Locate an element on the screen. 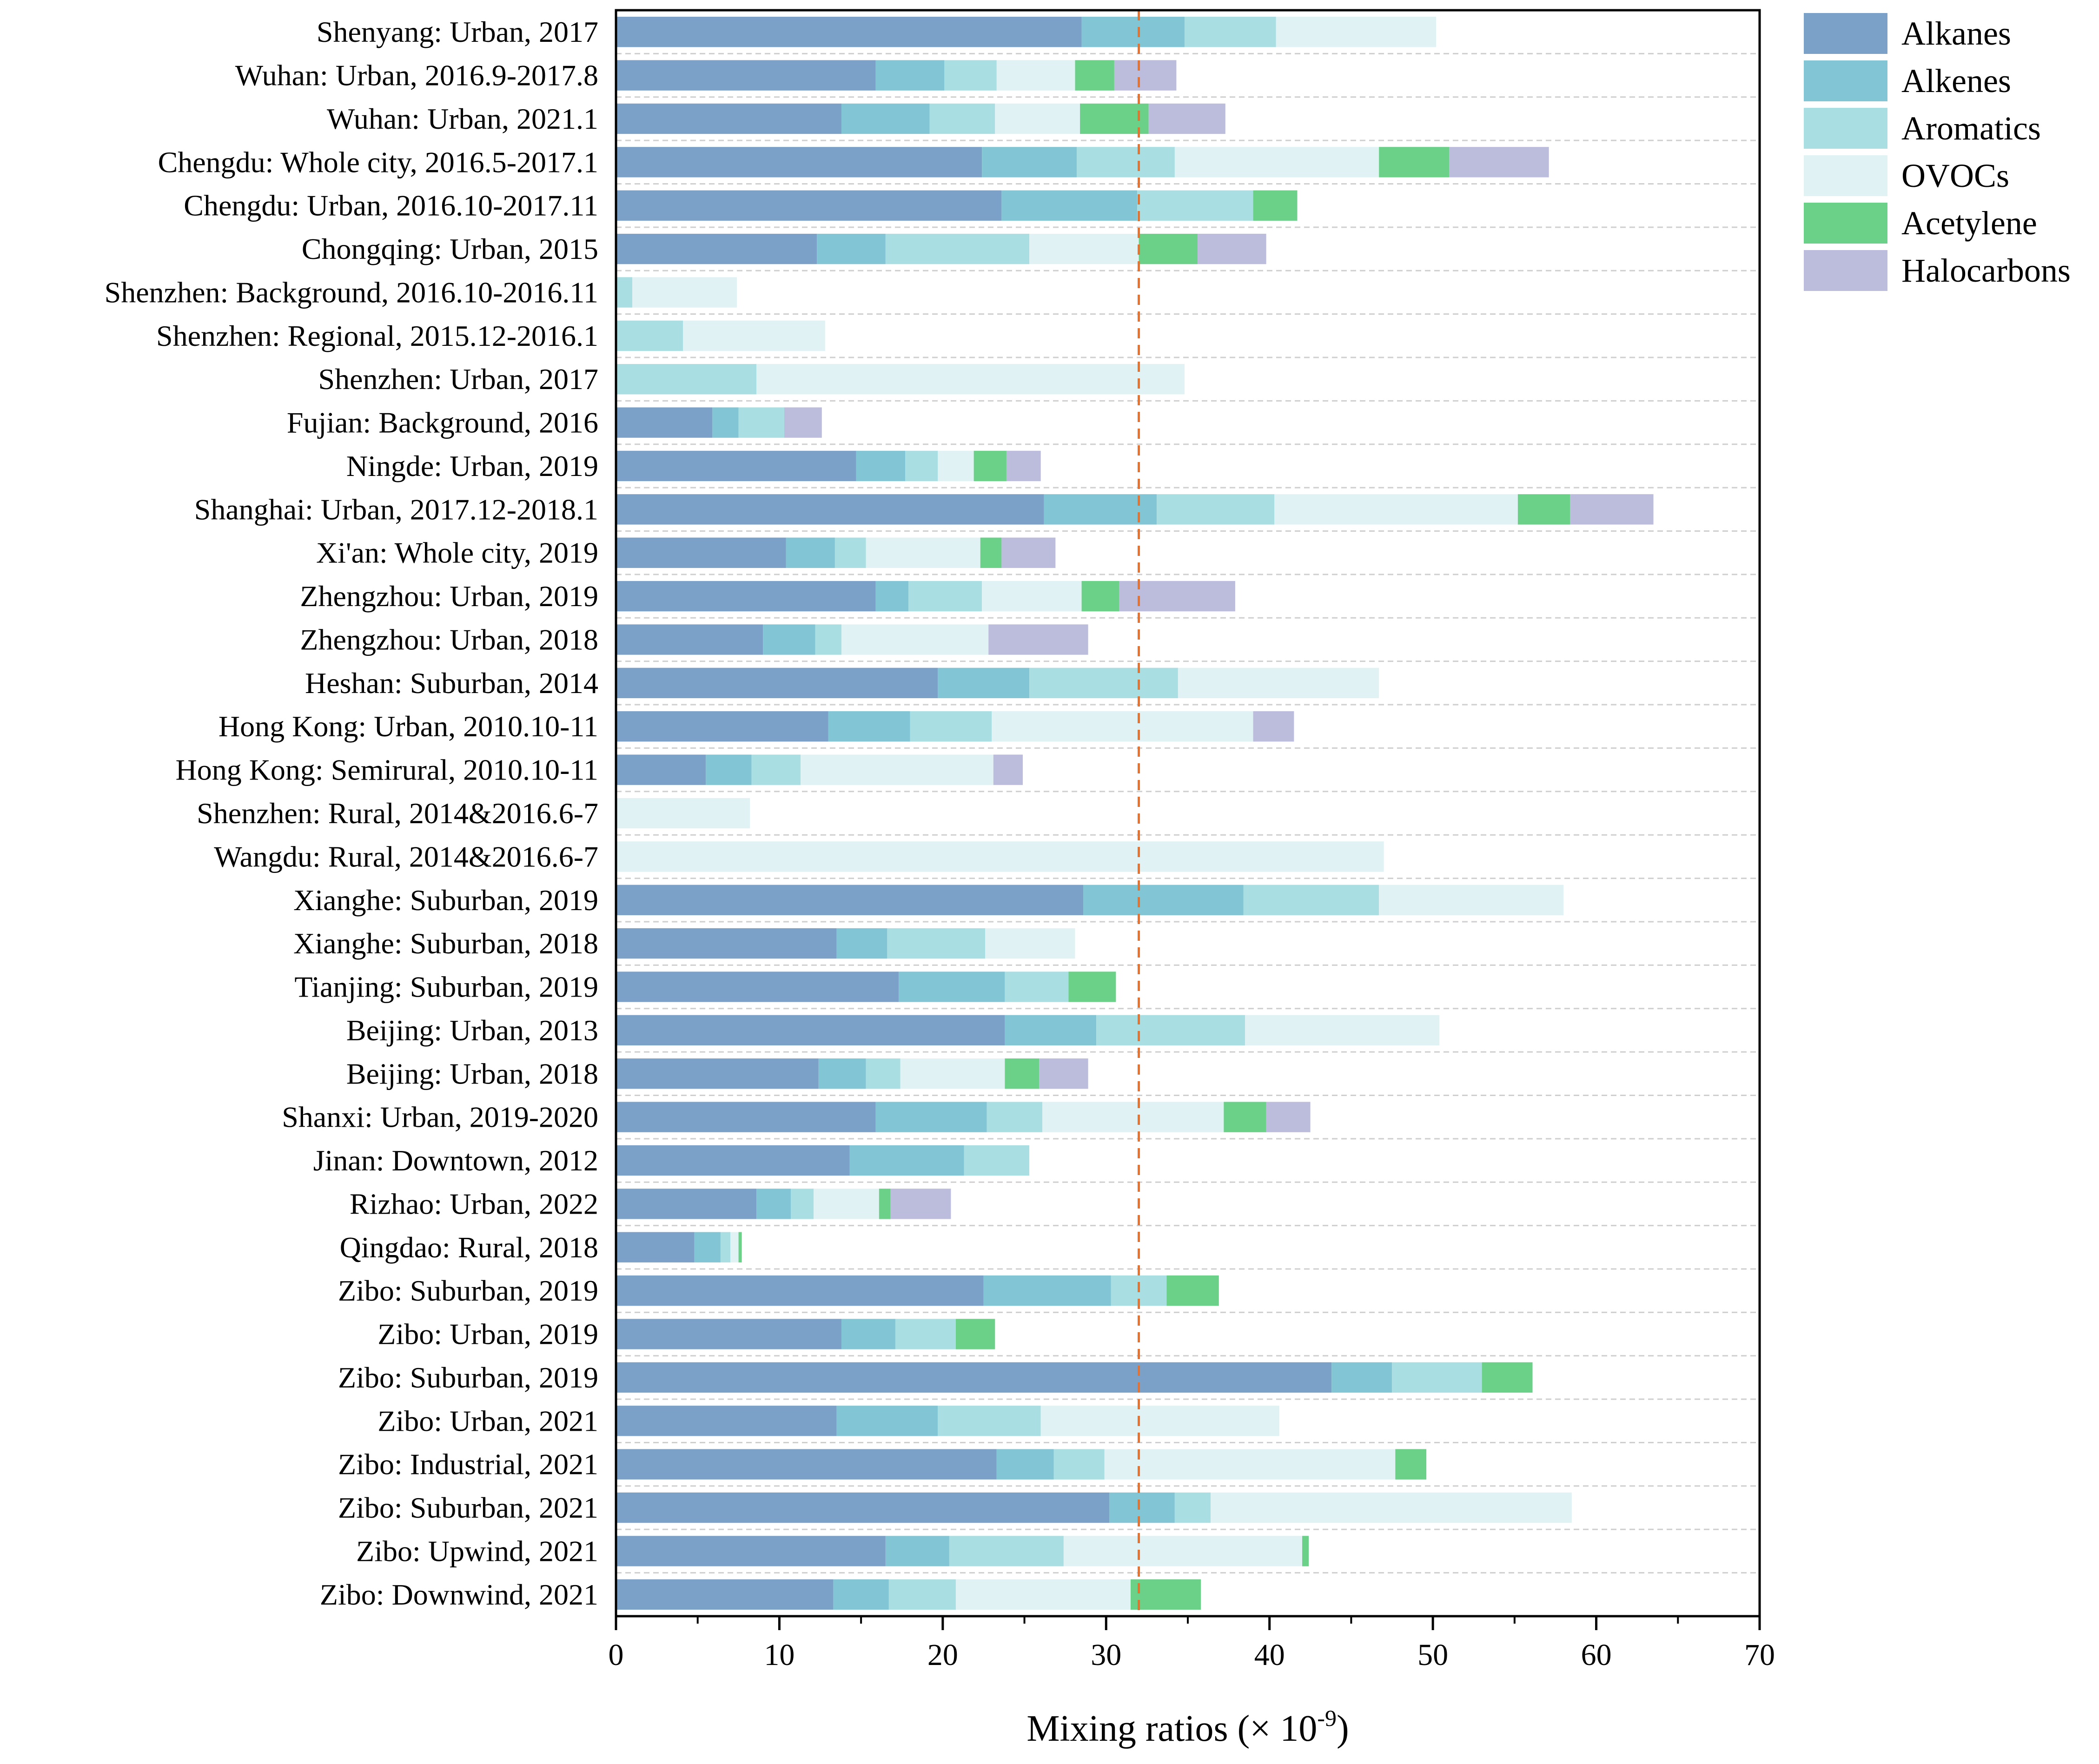  x-tick-label: 70 is located at coordinates (1759, 1655).